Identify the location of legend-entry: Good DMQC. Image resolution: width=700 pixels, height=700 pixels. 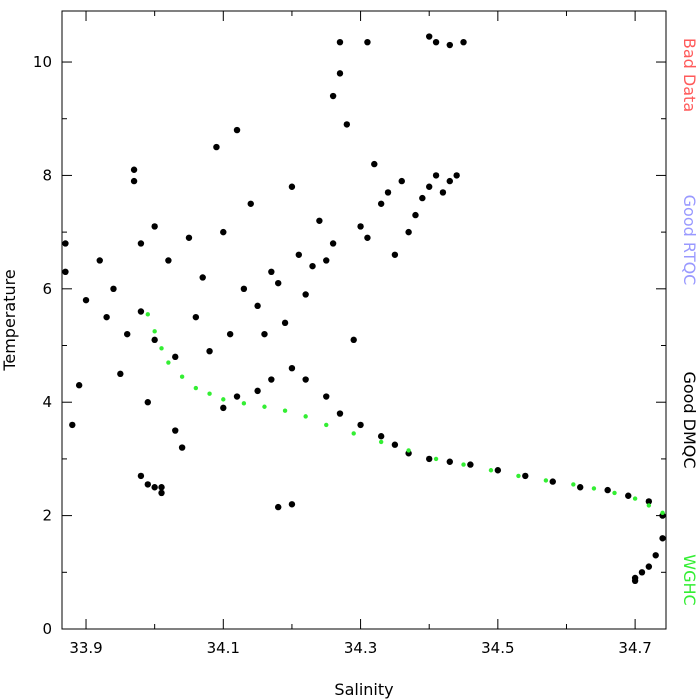
(689, 419).